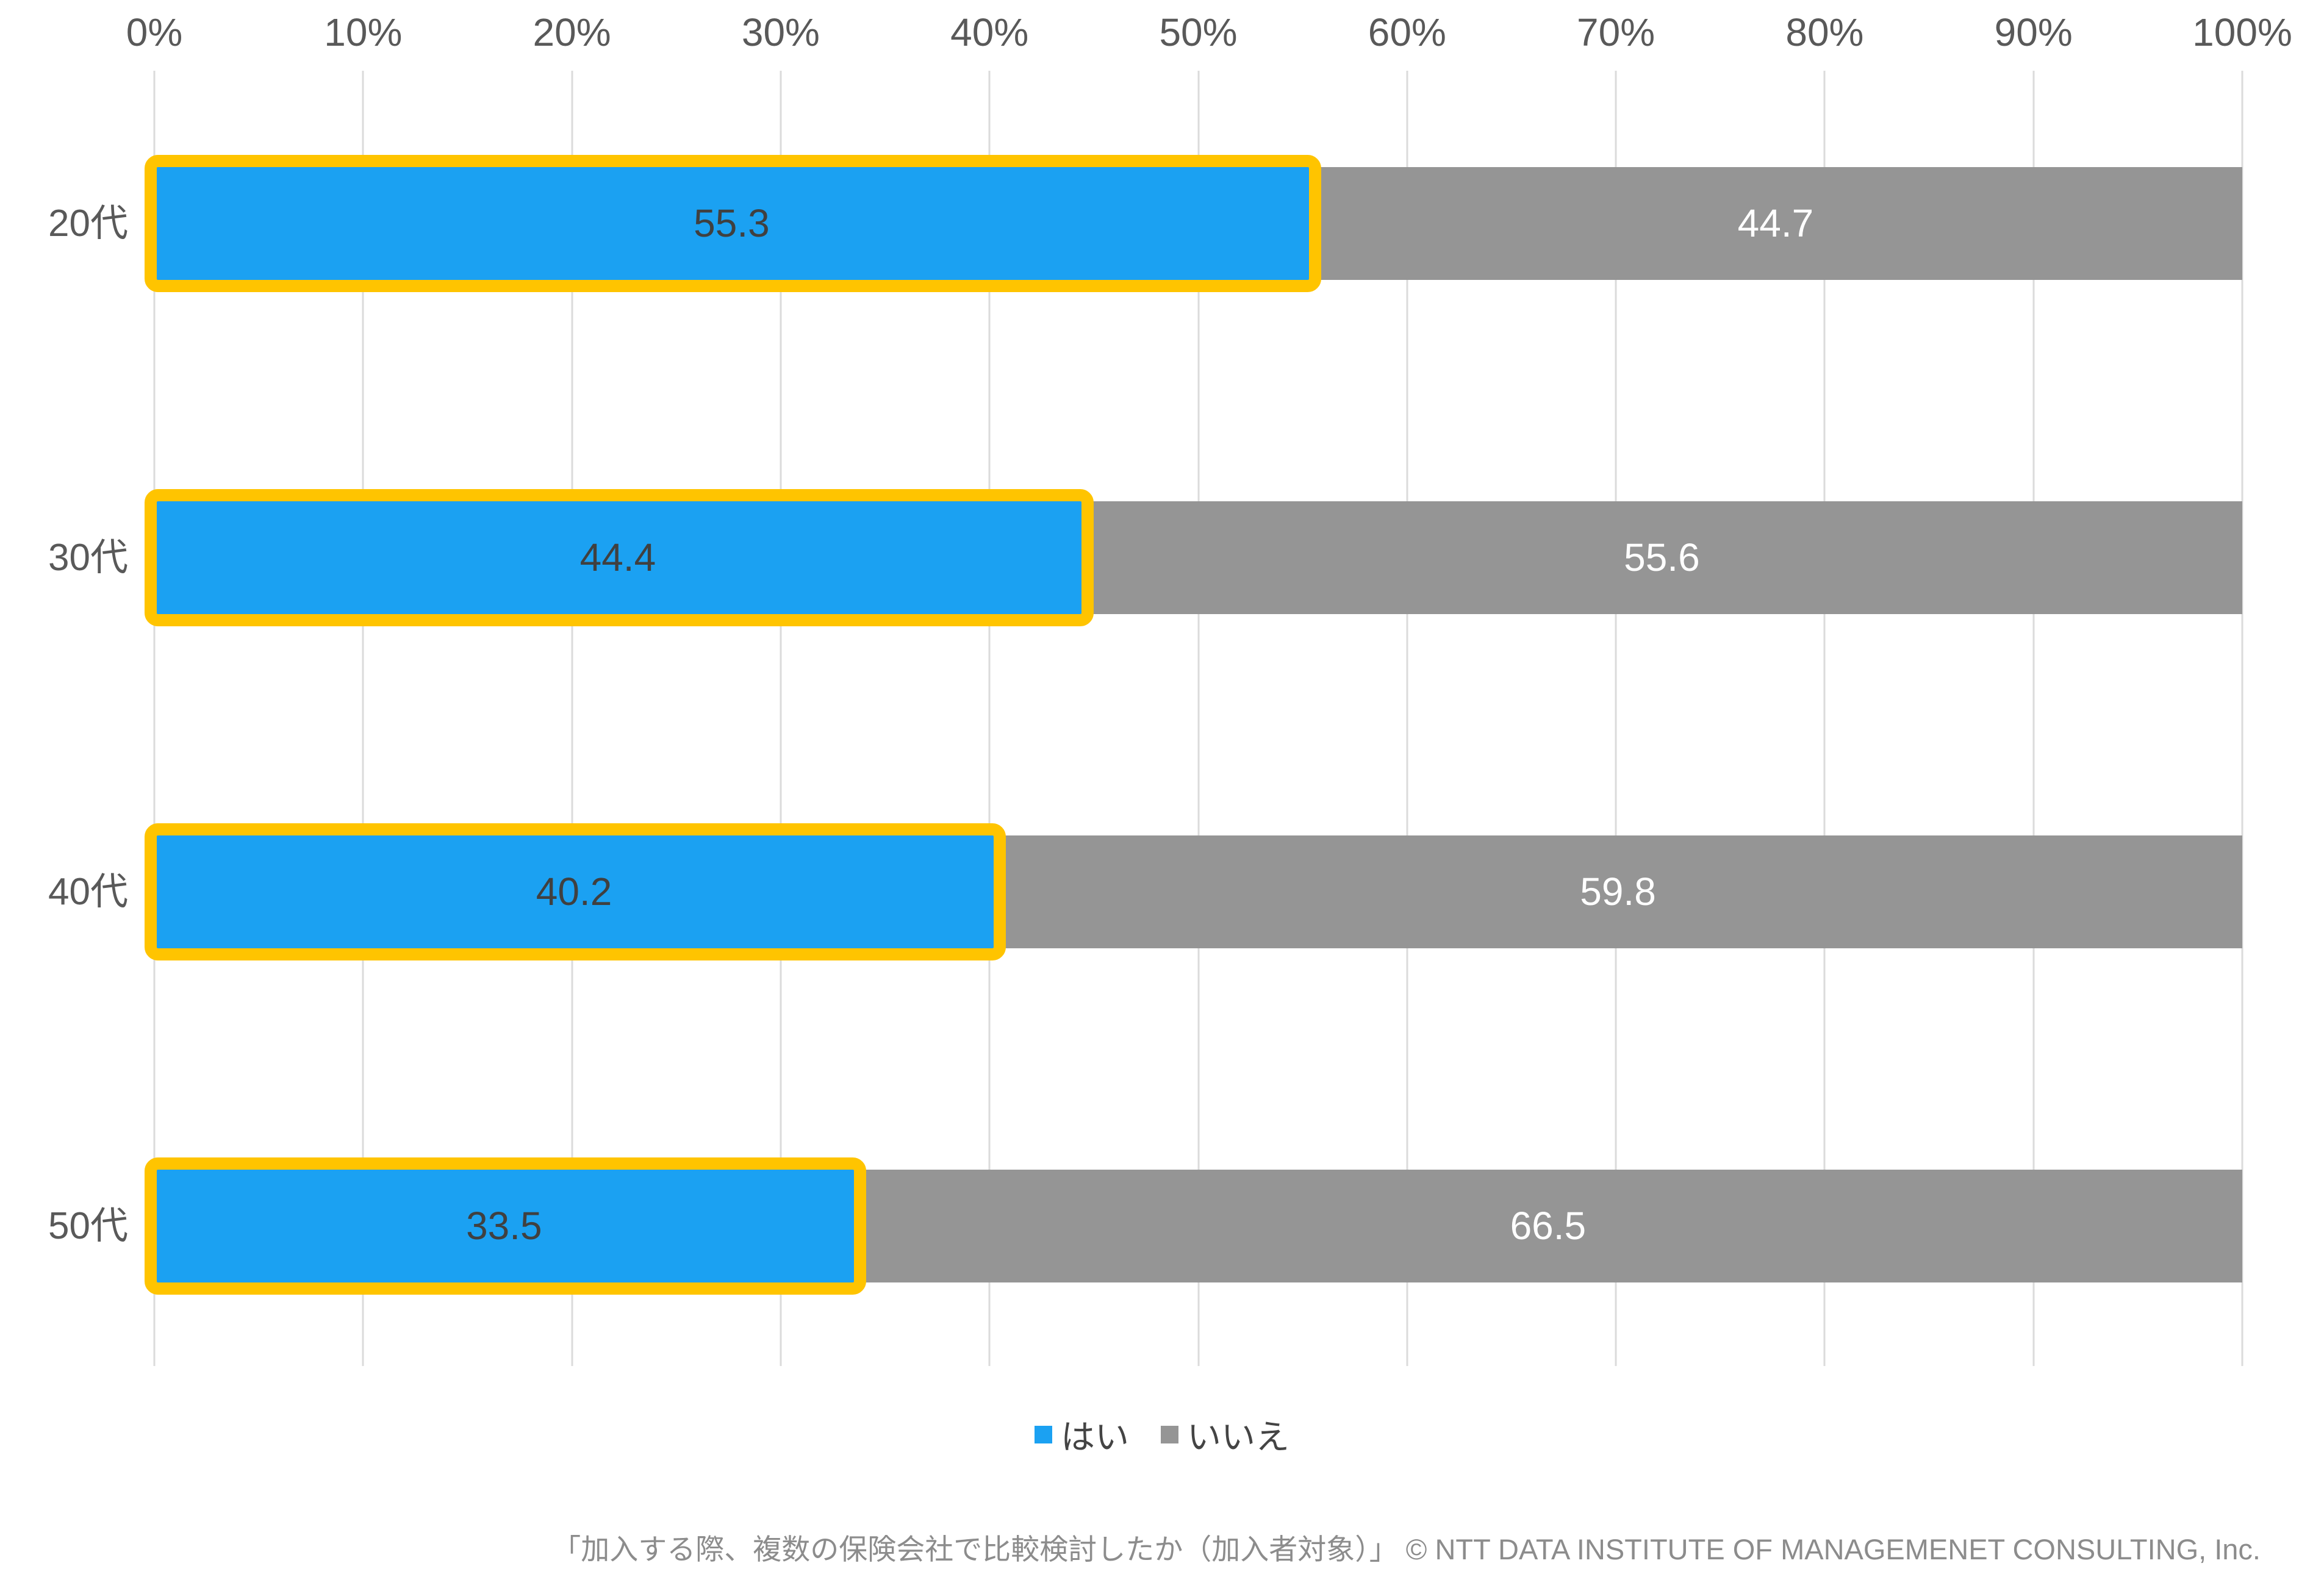 The image size is (2324, 1588). I want to click on legend: はい いいえ, so click(1162, 1434).